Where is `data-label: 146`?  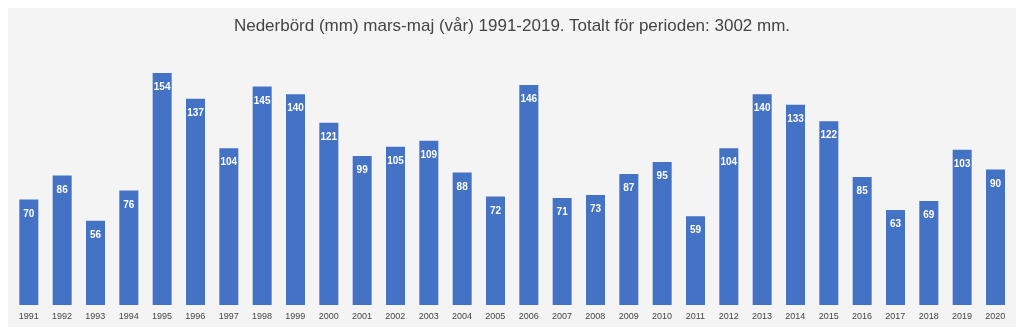 data-label: 146 is located at coordinates (529, 99).